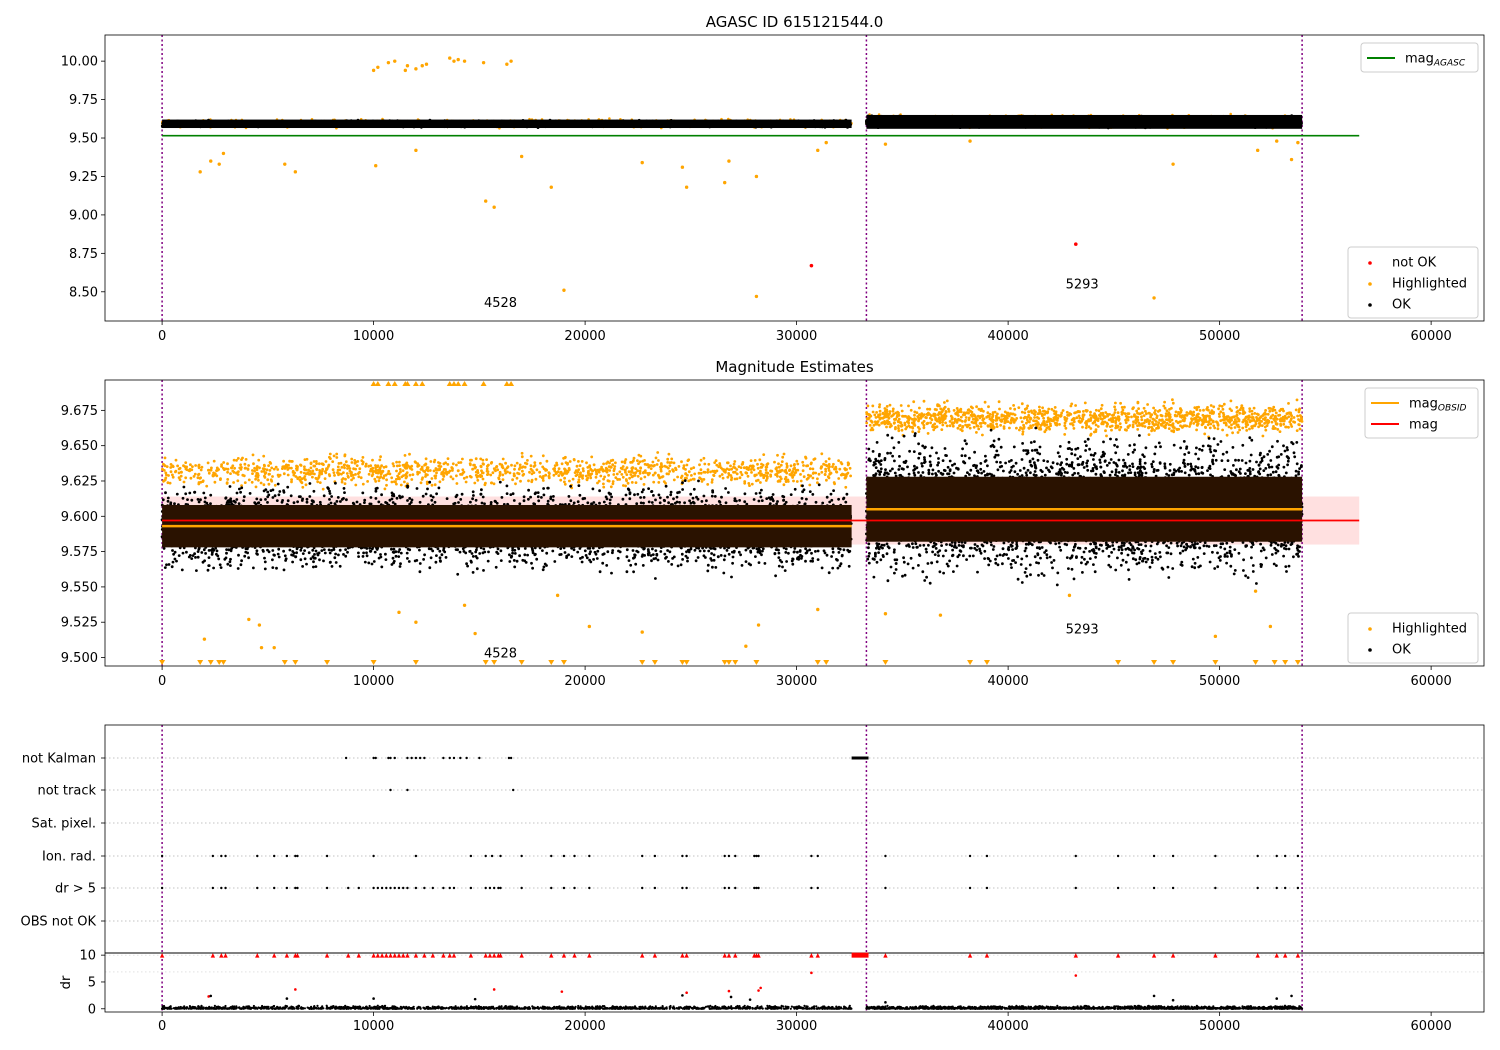  I want to click on y-tick-label: 8.75, so click(83, 254).